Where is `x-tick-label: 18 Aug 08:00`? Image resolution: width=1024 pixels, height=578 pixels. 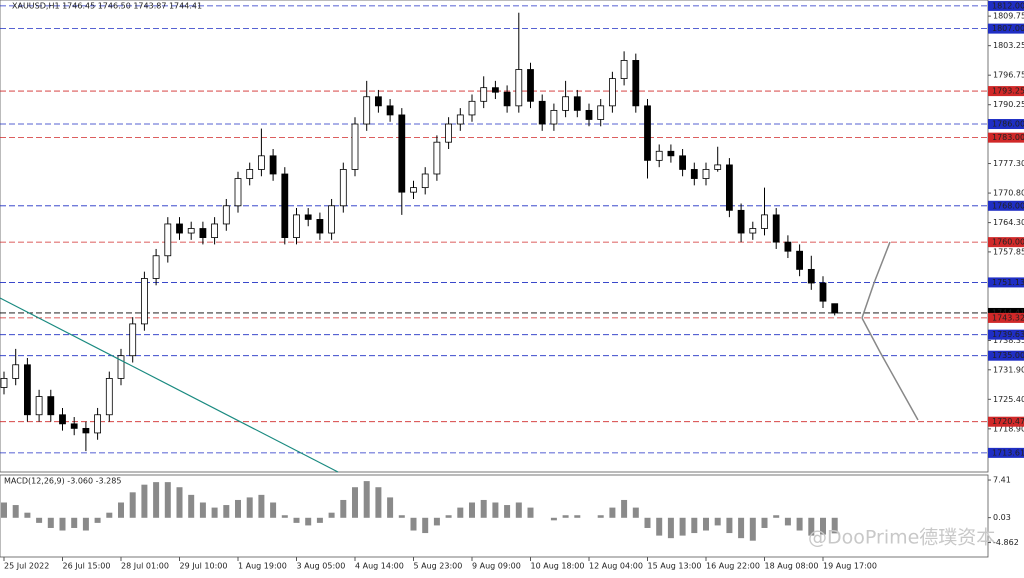 x-tick-label: 18 Aug 08:00 is located at coordinates (792, 566).